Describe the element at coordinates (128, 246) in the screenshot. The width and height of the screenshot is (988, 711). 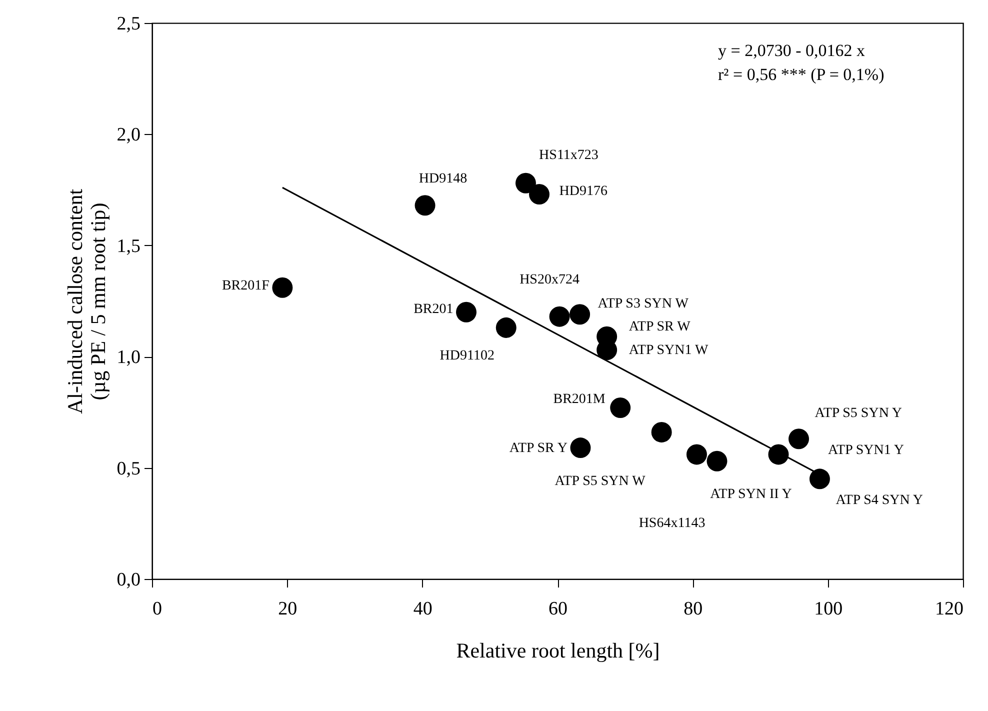
I see `y-tick-label: 1,5` at that location.